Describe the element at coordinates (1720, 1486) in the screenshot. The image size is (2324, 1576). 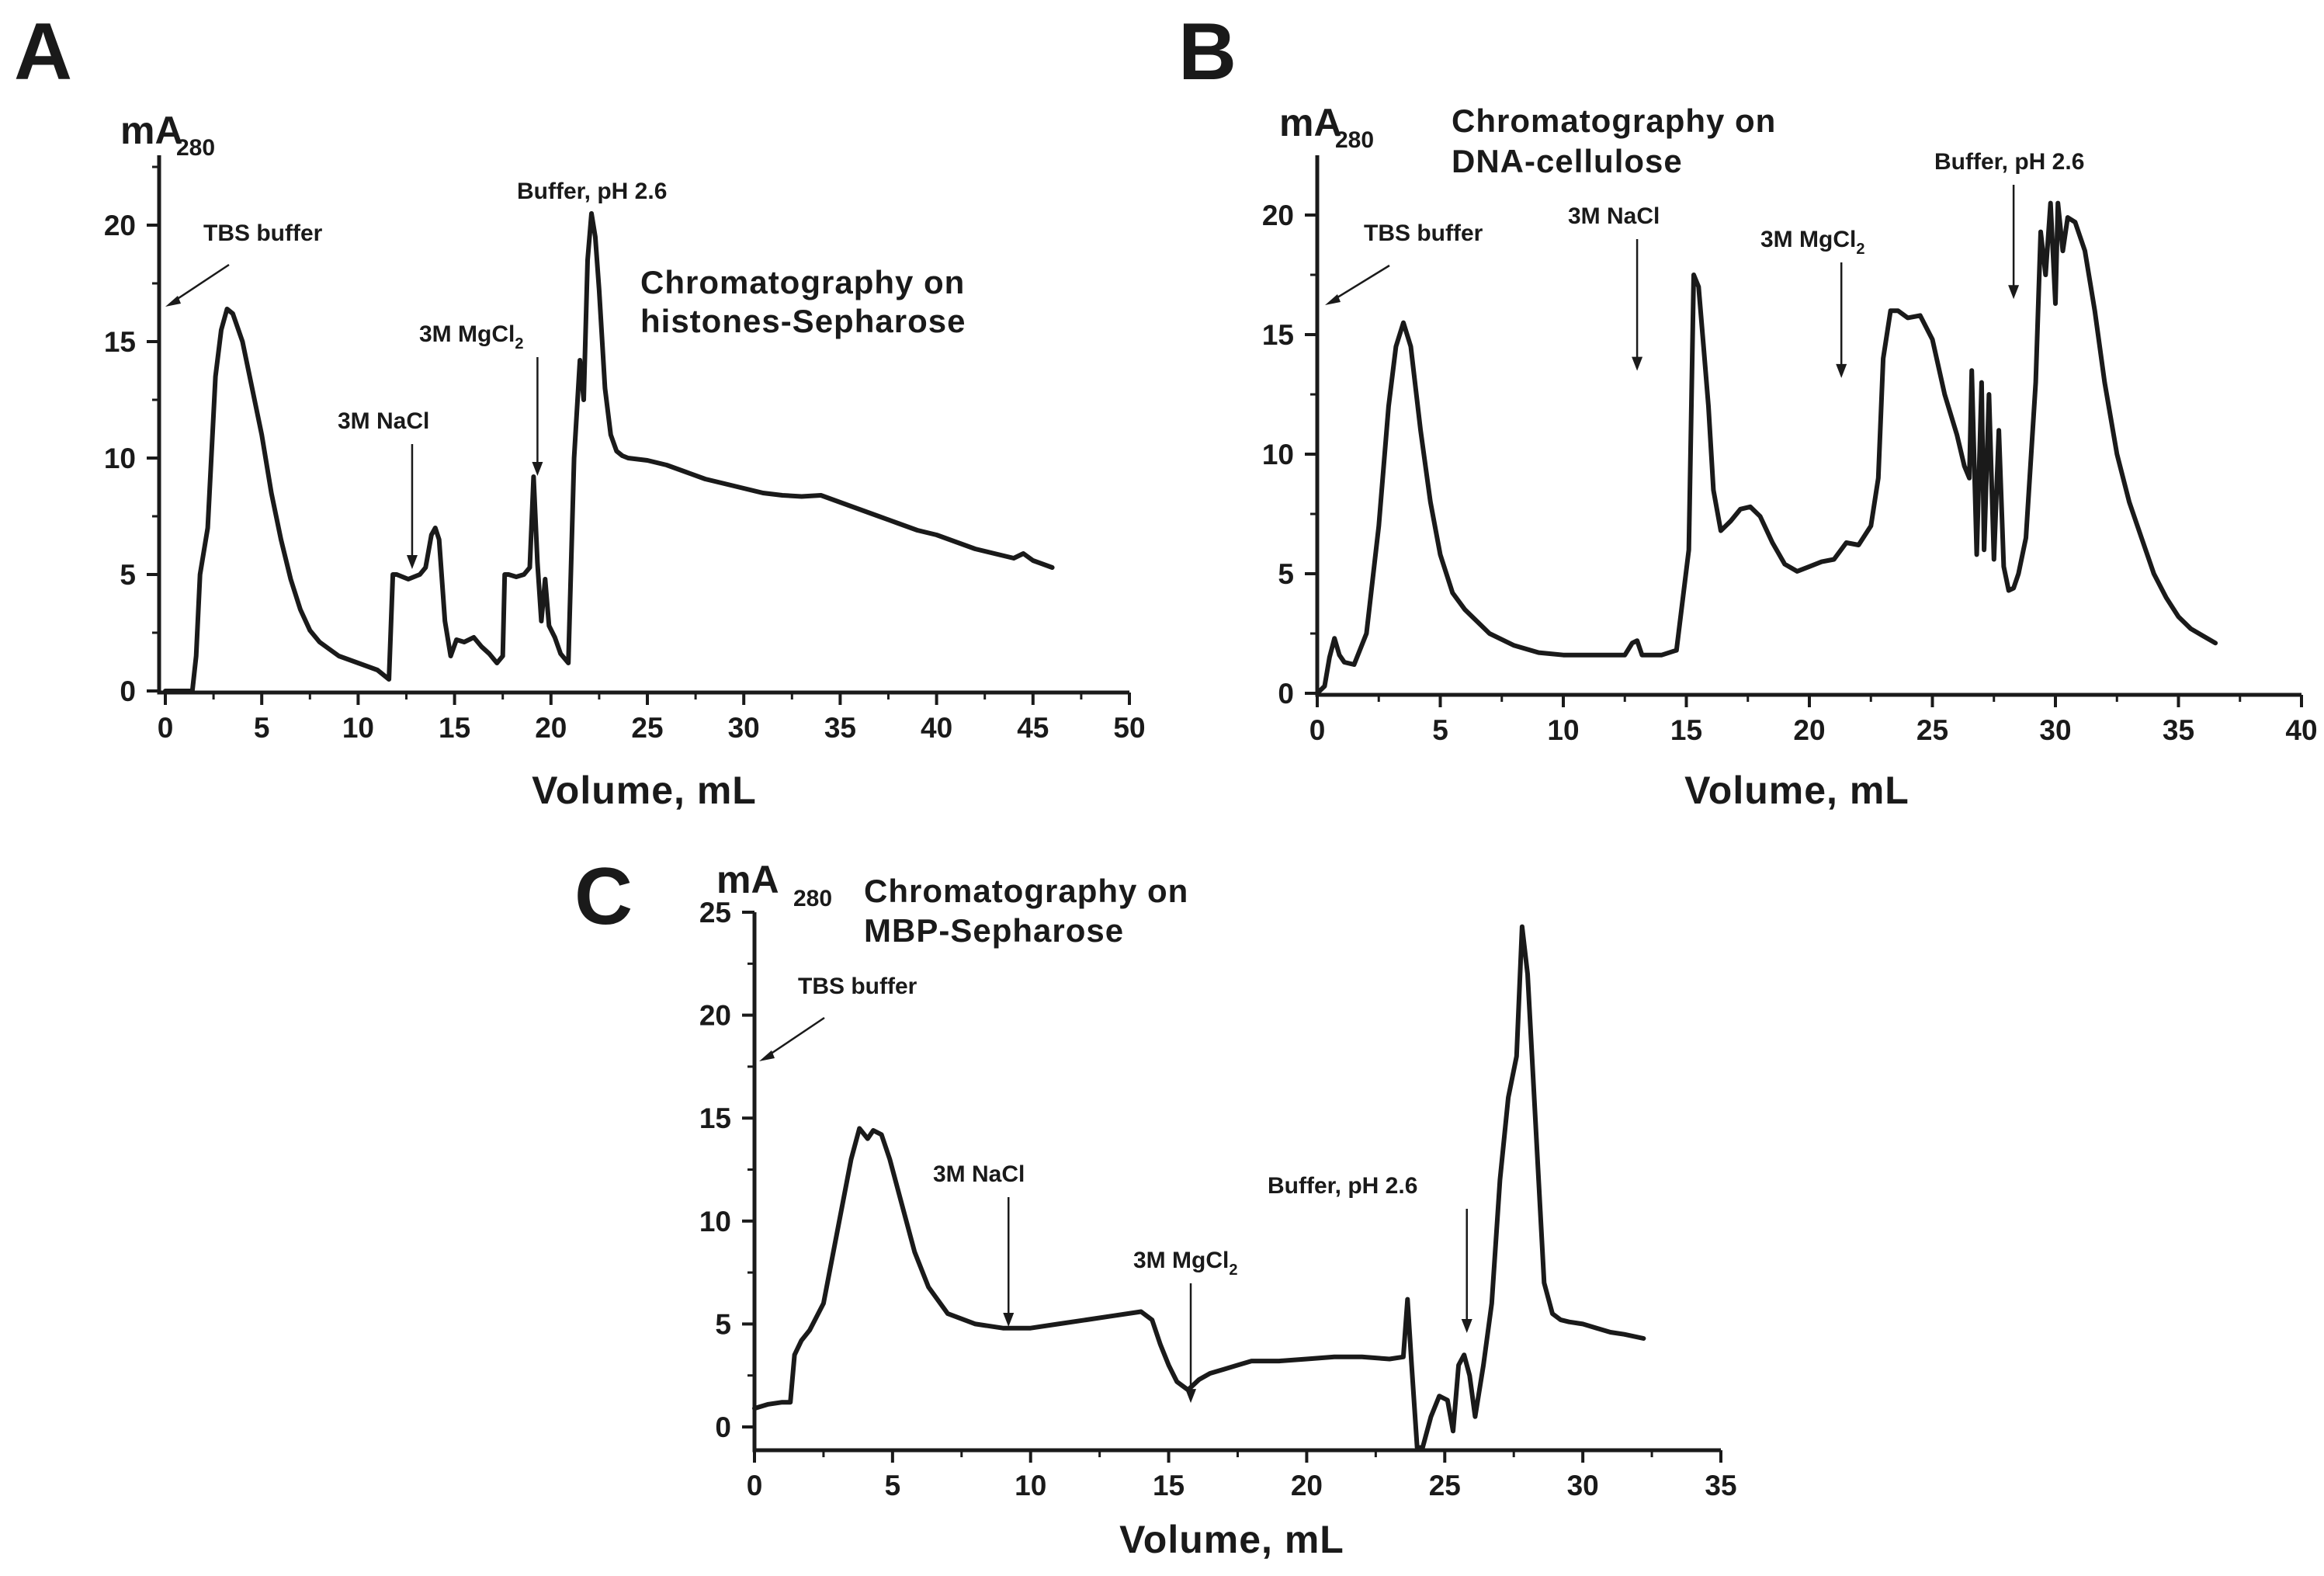
I see `panel-c-x-tick-label: 35` at that location.